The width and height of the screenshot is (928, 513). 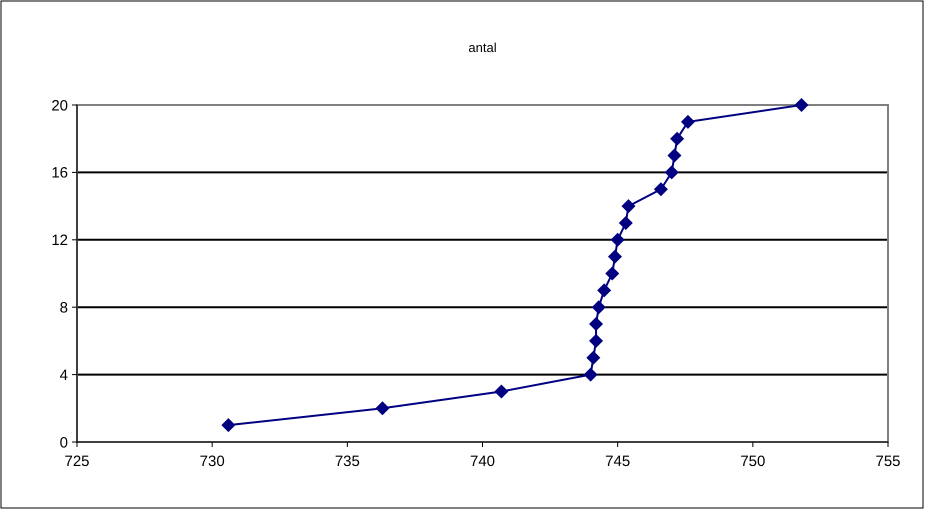 I want to click on y-tick-label: 0, so click(x=64, y=443).